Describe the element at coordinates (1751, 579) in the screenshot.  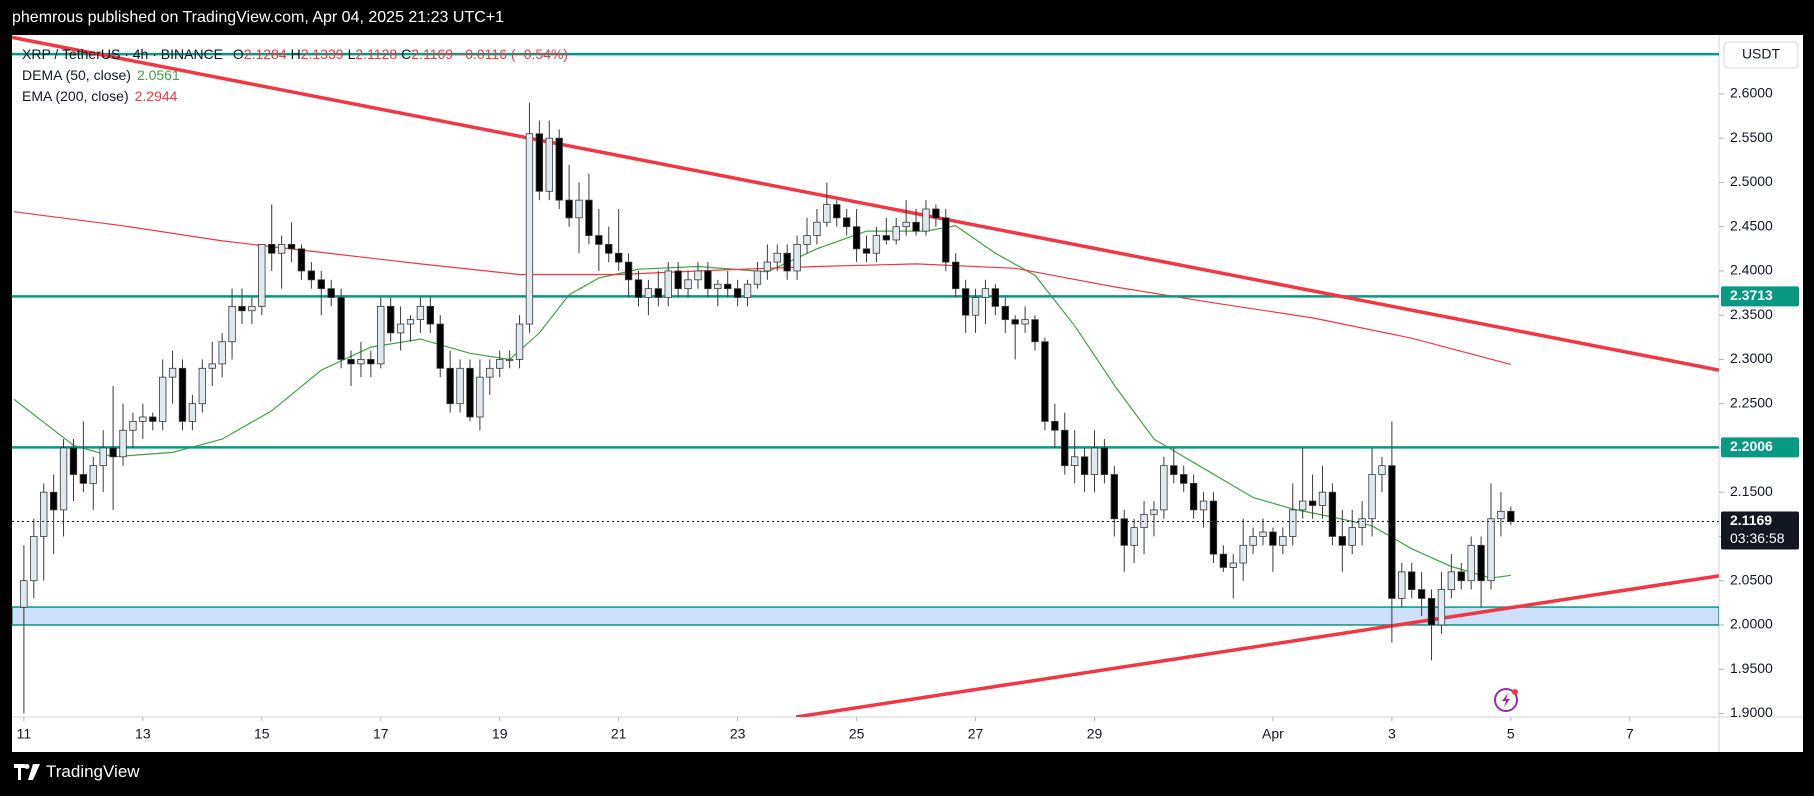
I see `y-tick-label: 2.0500` at that location.